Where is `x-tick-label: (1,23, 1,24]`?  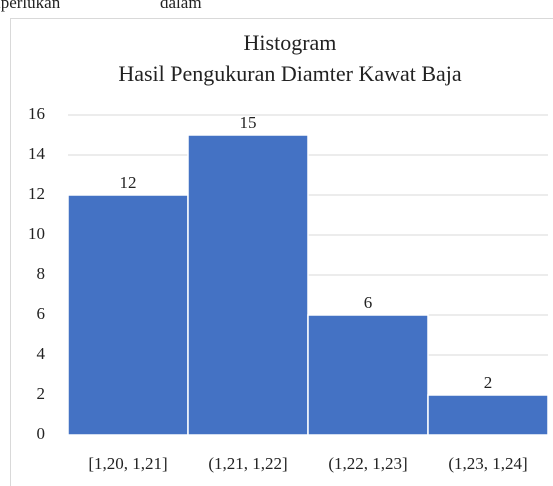
x-tick-label: (1,23, 1,24] is located at coordinates (487, 463).